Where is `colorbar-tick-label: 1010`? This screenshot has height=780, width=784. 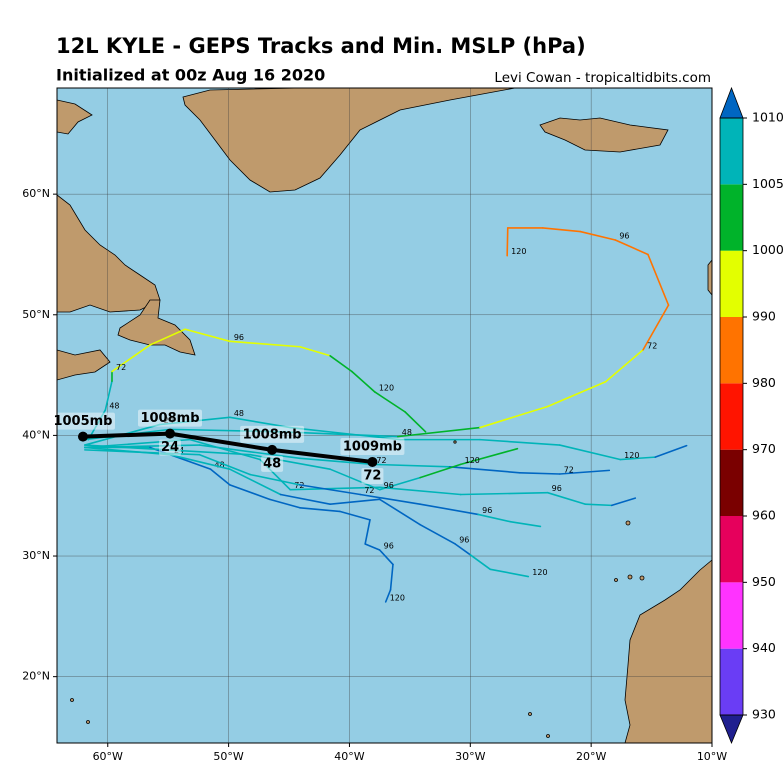
colorbar-tick-label: 1010 is located at coordinates (768, 117).